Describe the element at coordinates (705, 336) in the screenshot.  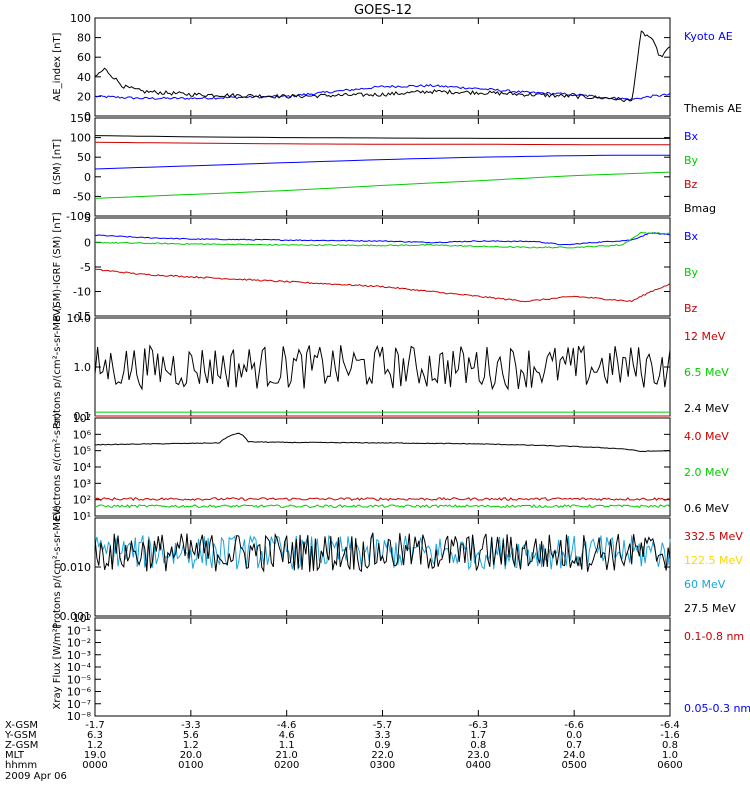
I see `legend-label: 12 MeV` at that location.